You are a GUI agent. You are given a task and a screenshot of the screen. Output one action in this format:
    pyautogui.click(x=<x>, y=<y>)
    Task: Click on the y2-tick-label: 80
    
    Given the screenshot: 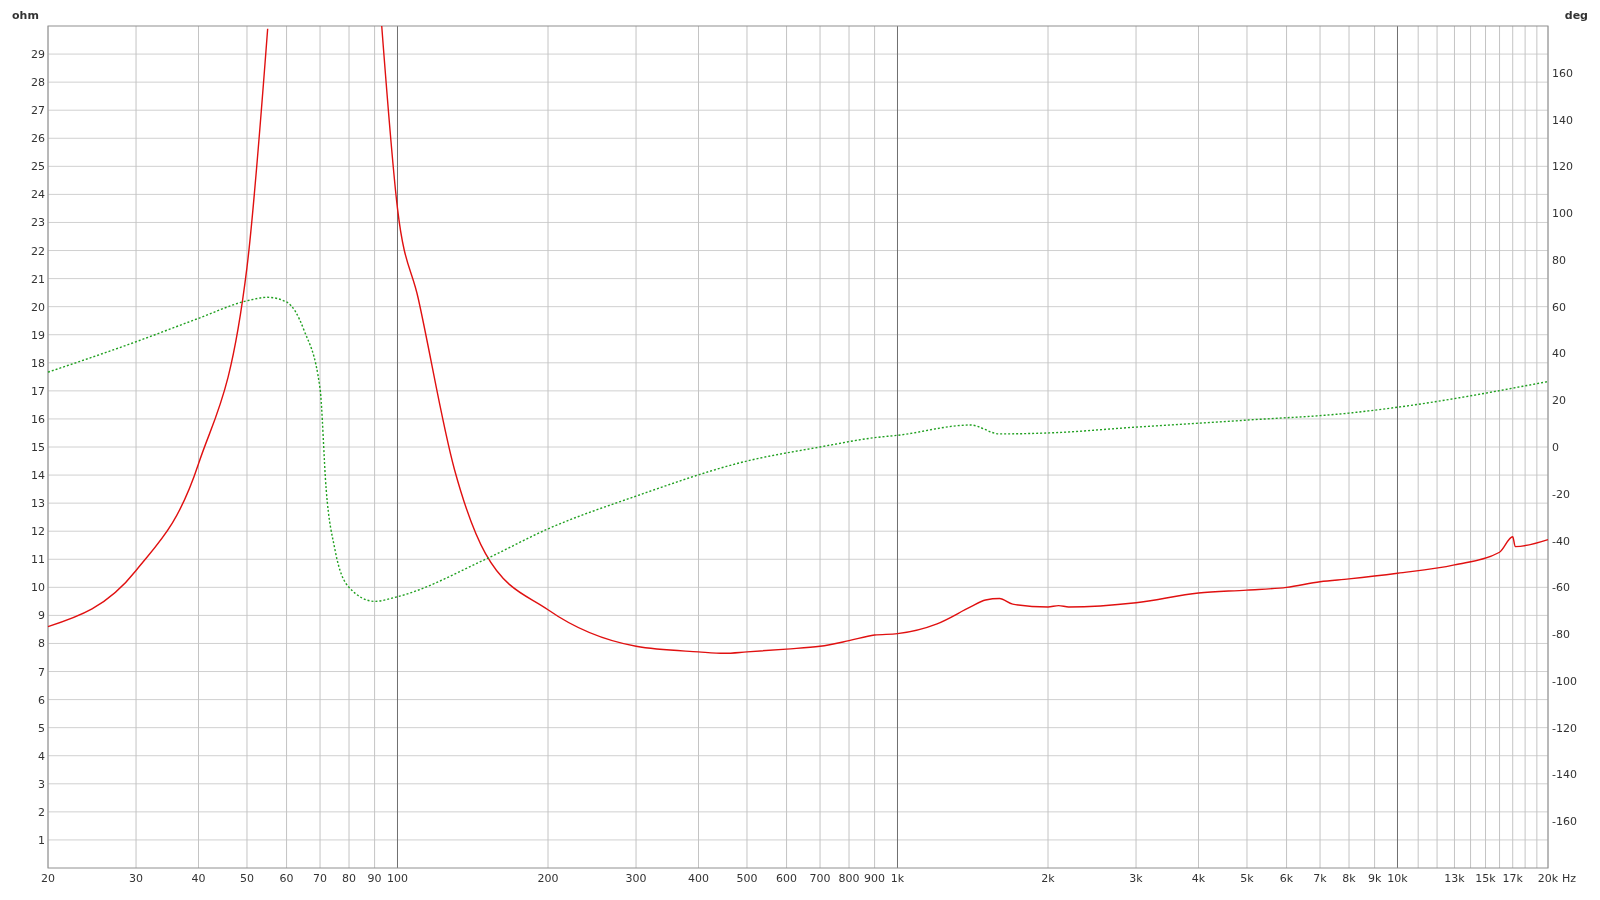 What is the action you would take?
    pyautogui.click(x=1559, y=260)
    